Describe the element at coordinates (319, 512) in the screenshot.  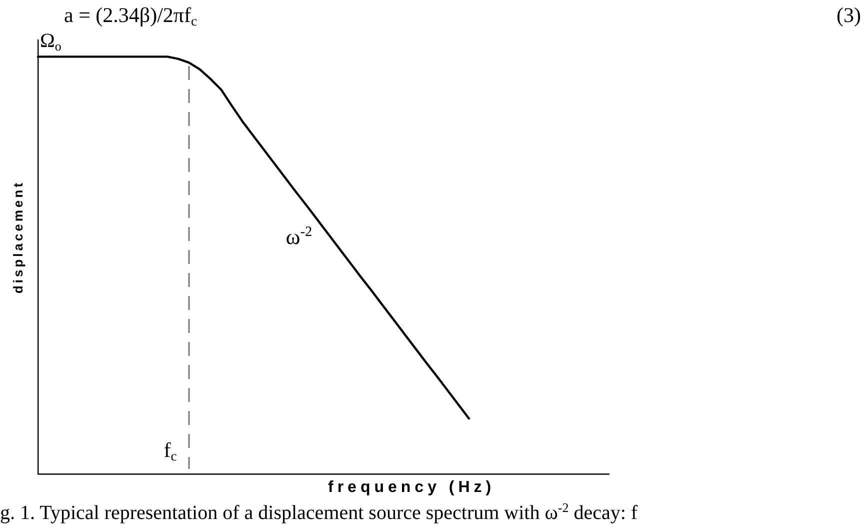
I see `text: g. 1. Typical representation of a displacement source spectrum with ω$^{-2}$ decay: f` at that location.